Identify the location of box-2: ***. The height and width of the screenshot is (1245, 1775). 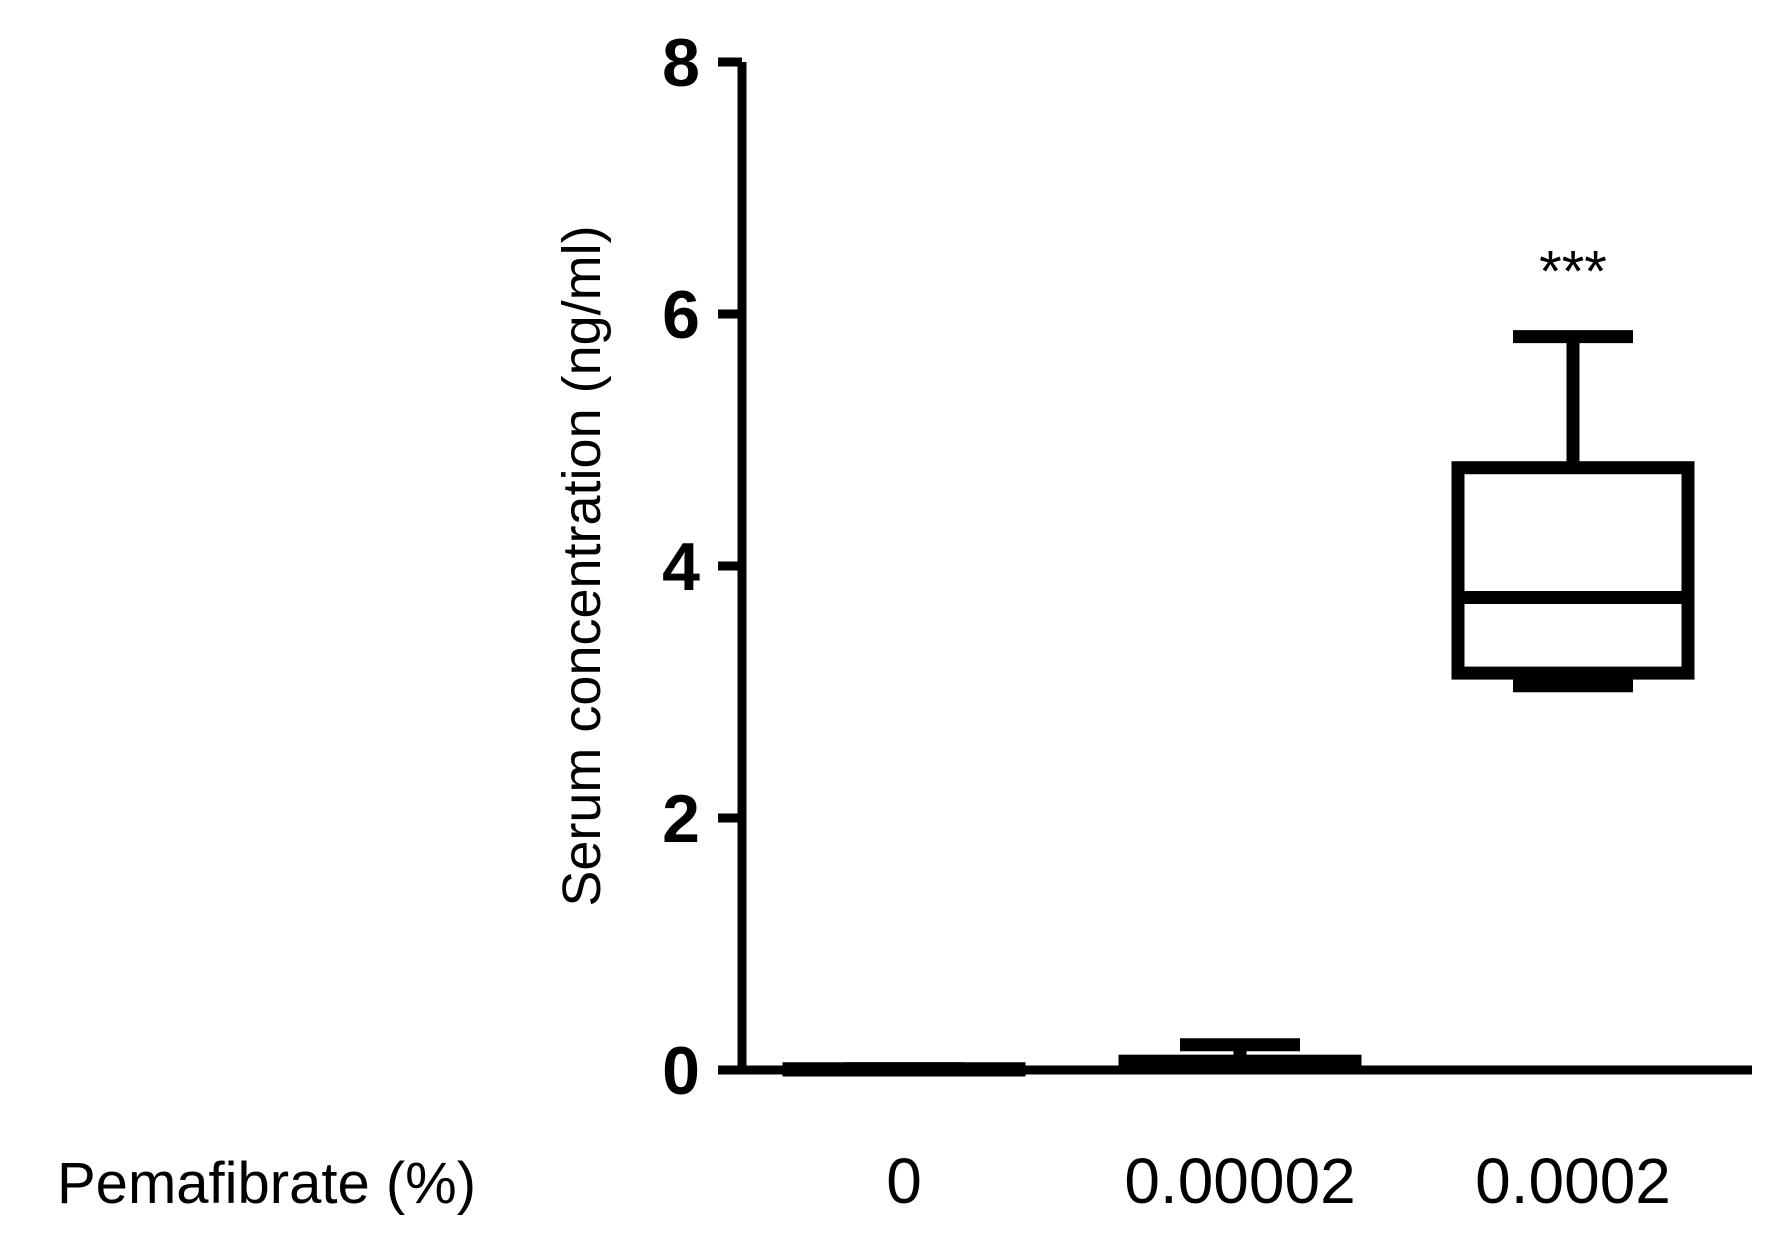
(1573, 466).